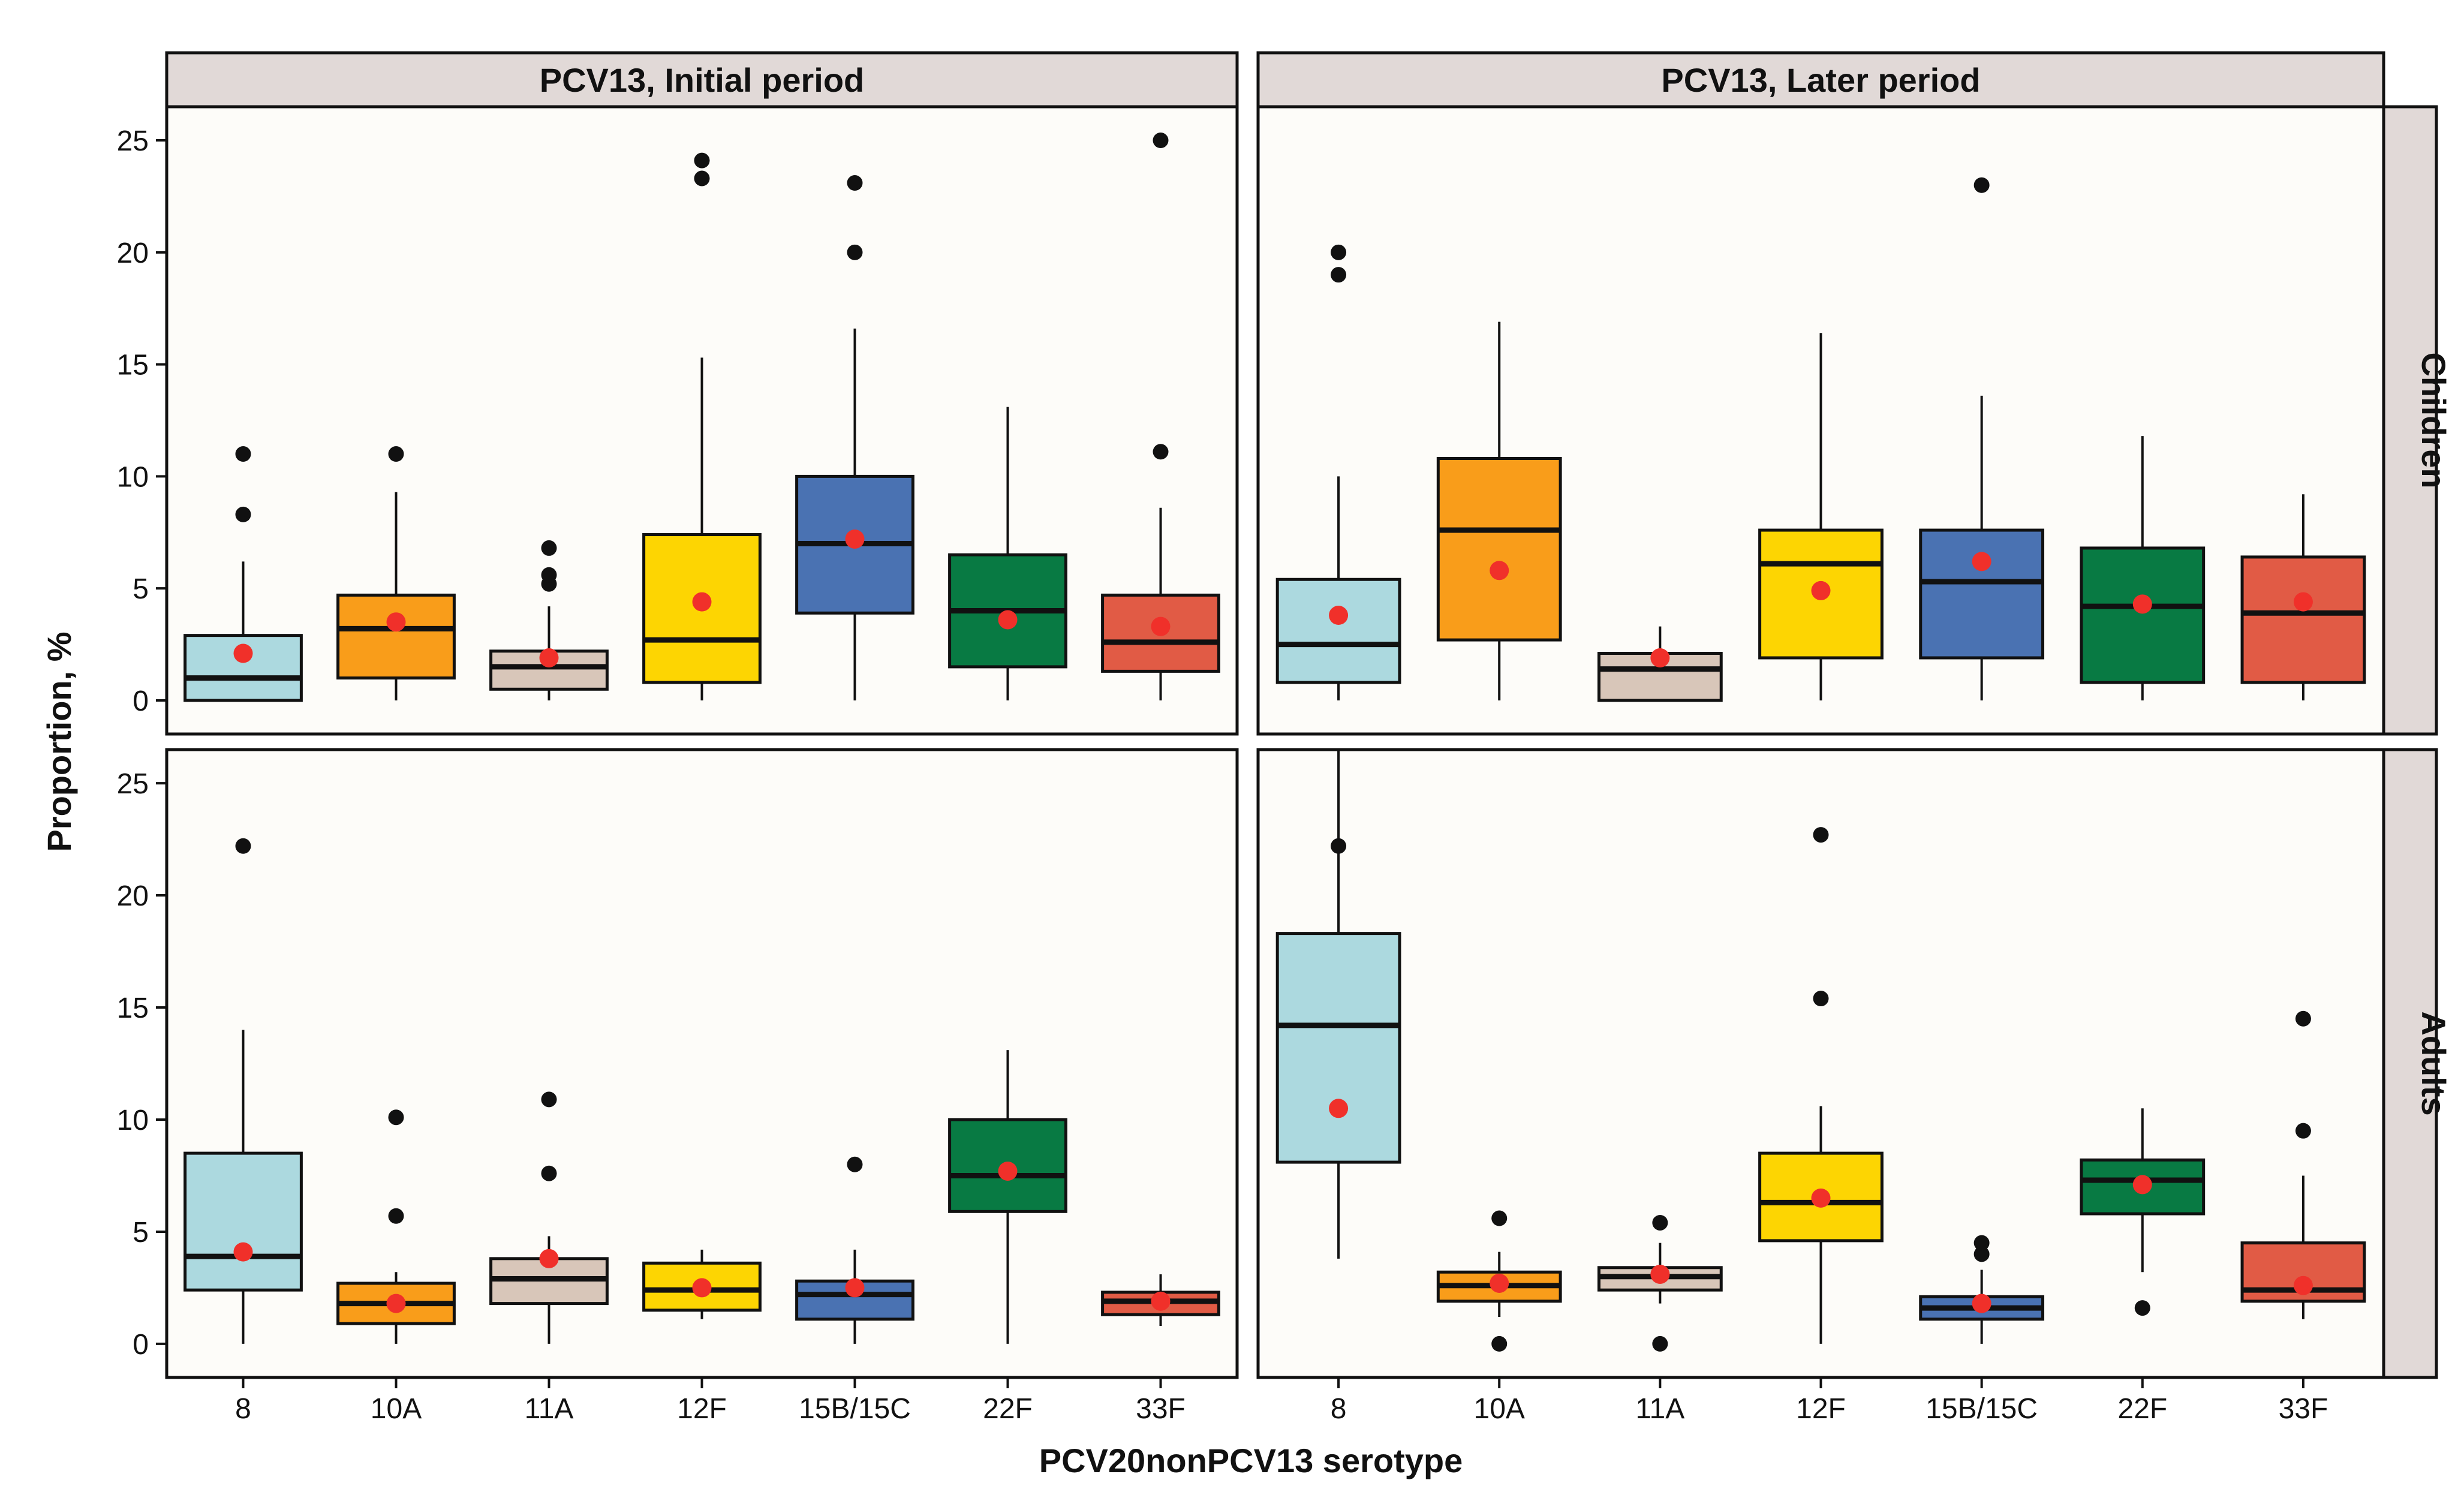 The height and width of the screenshot is (1507, 2464). I want to click on box-12f, so click(1821, 594).